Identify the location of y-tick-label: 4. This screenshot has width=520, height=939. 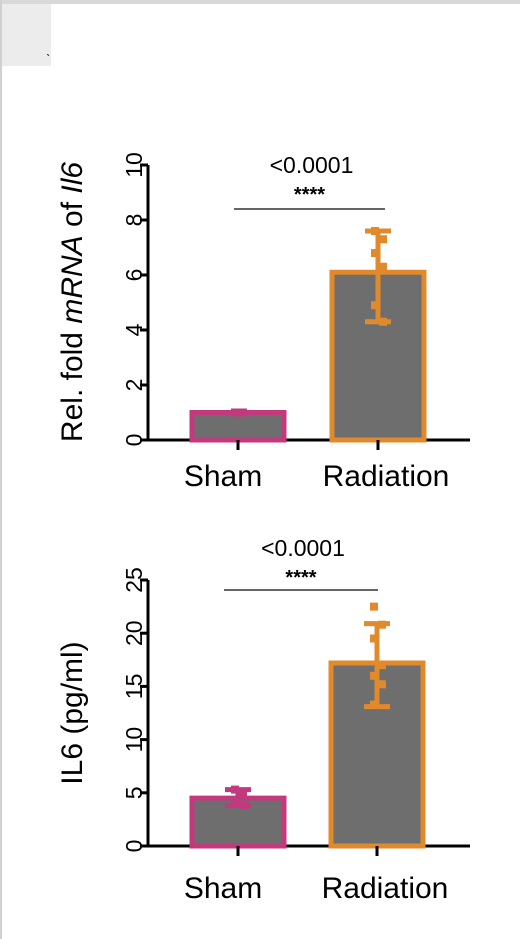
(134, 329).